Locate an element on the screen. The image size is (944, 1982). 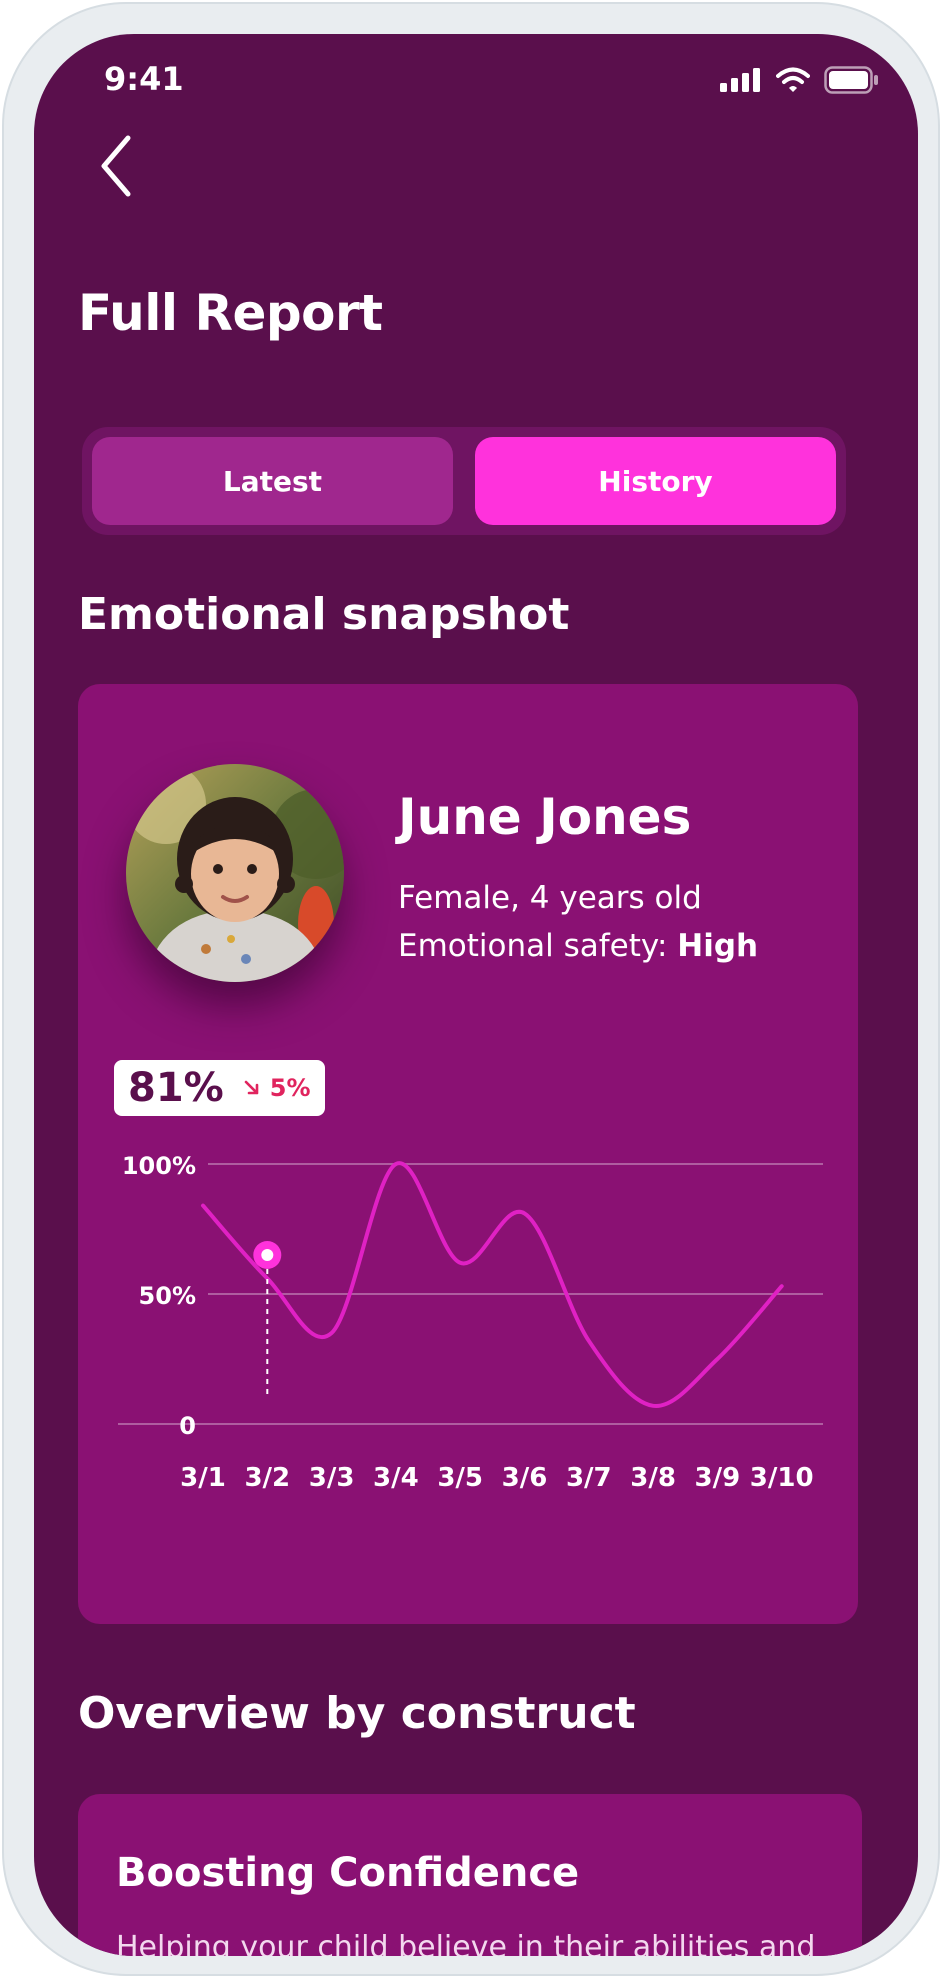
emotional-safety-label: Emotional safety: is located at coordinates (538, 946).